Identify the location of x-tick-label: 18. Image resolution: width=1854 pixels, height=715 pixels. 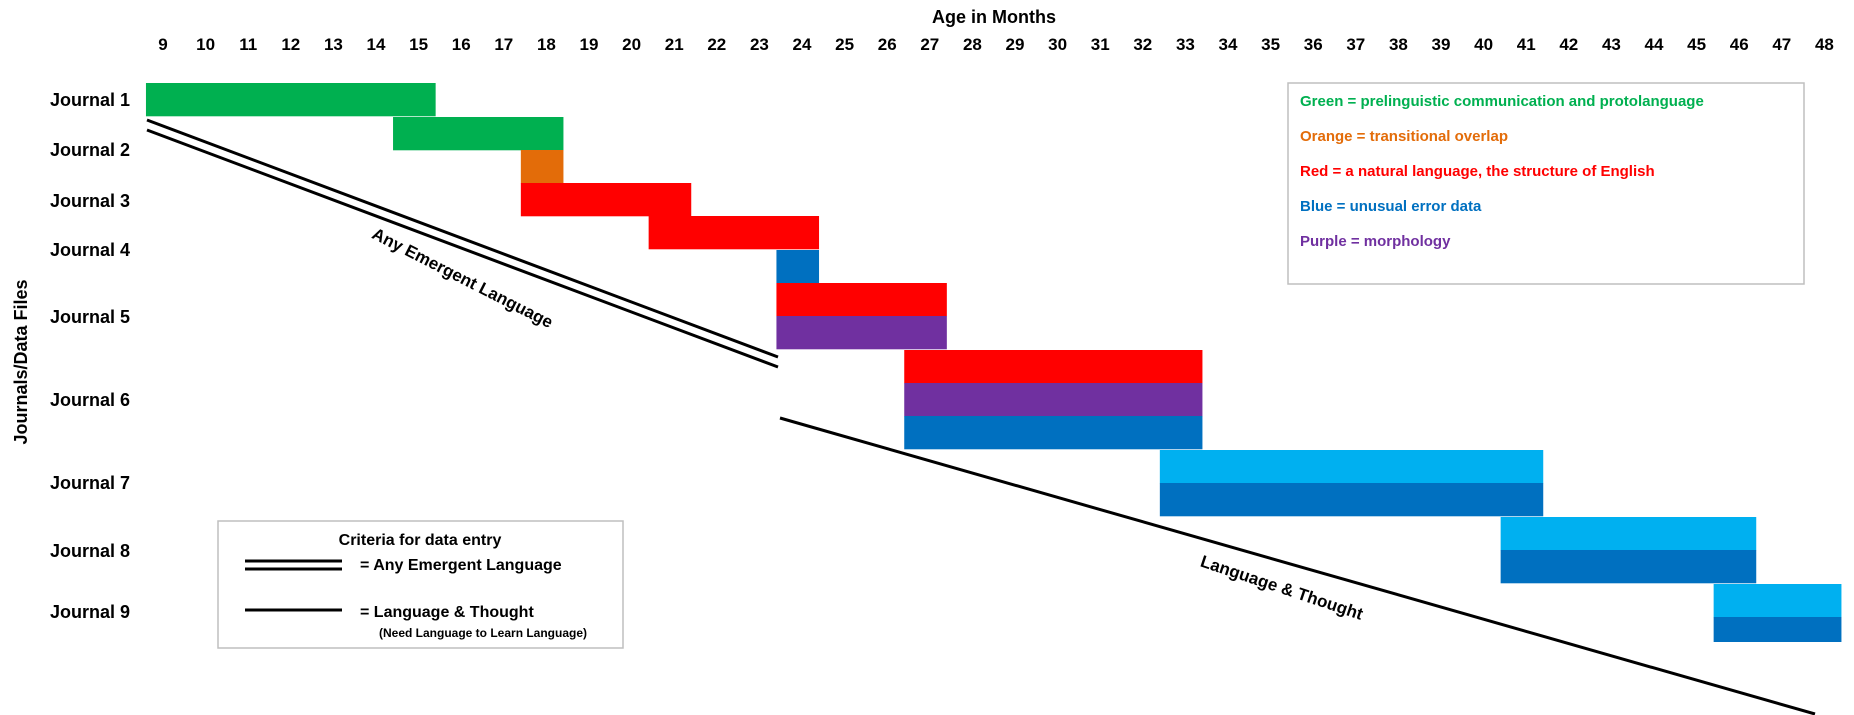
(546, 44).